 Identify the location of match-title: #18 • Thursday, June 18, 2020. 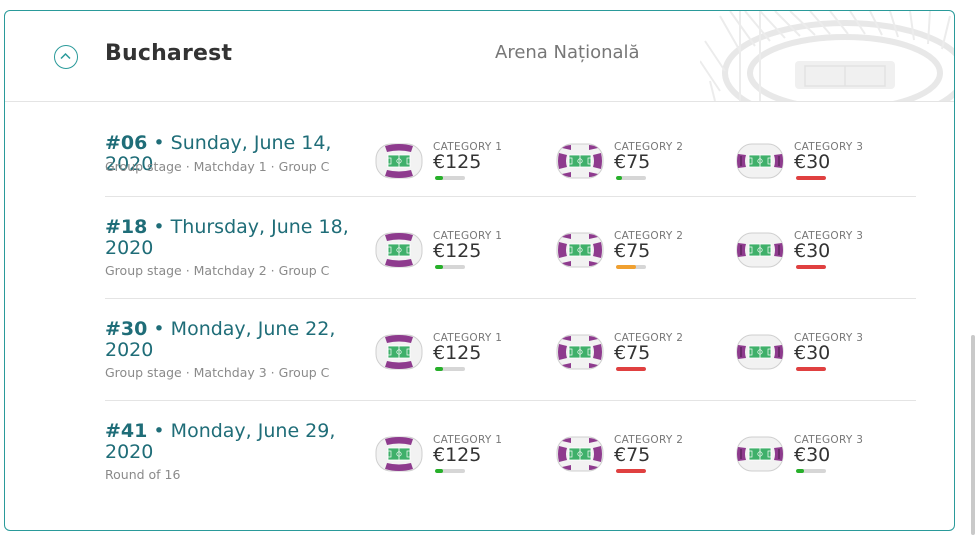
(241, 238).